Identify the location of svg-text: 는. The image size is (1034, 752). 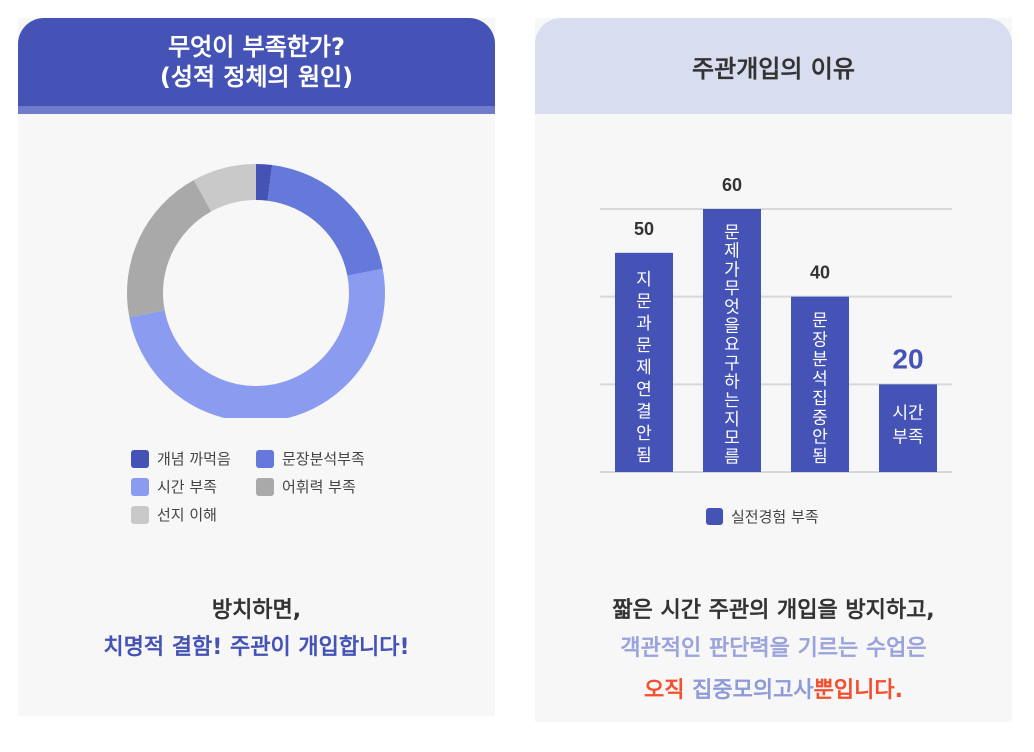
(732, 401).